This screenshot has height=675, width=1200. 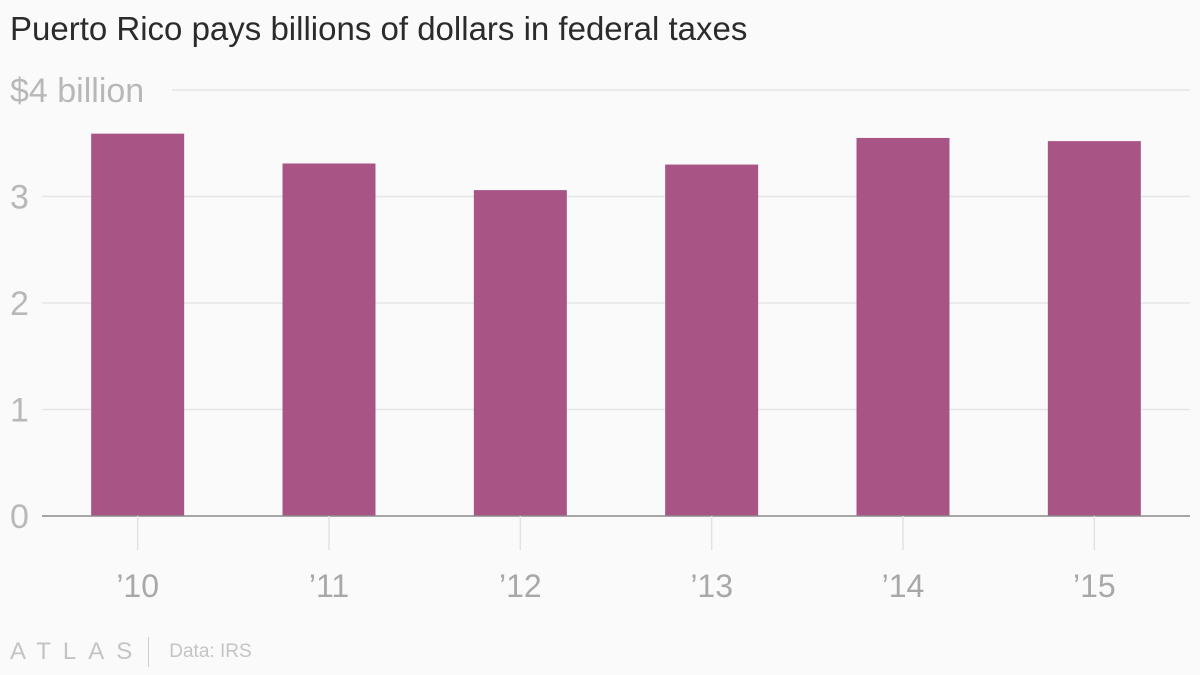 What do you see at coordinates (77, 651) in the screenshot?
I see `atlas-logo: ATLAS` at bounding box center [77, 651].